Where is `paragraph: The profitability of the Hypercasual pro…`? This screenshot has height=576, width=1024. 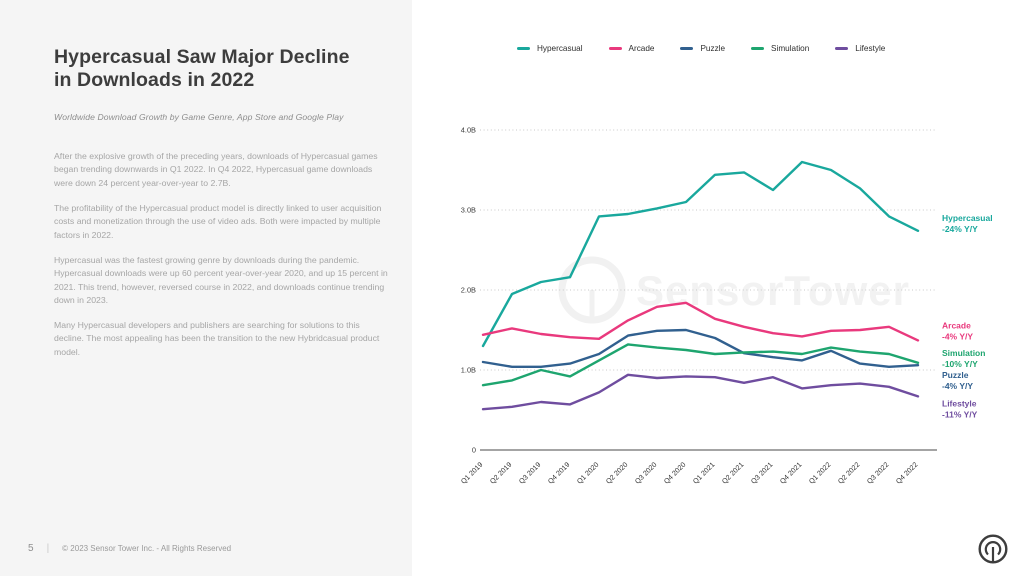 paragraph: The profitability of the Hypercasual pro… is located at coordinates (218, 221).